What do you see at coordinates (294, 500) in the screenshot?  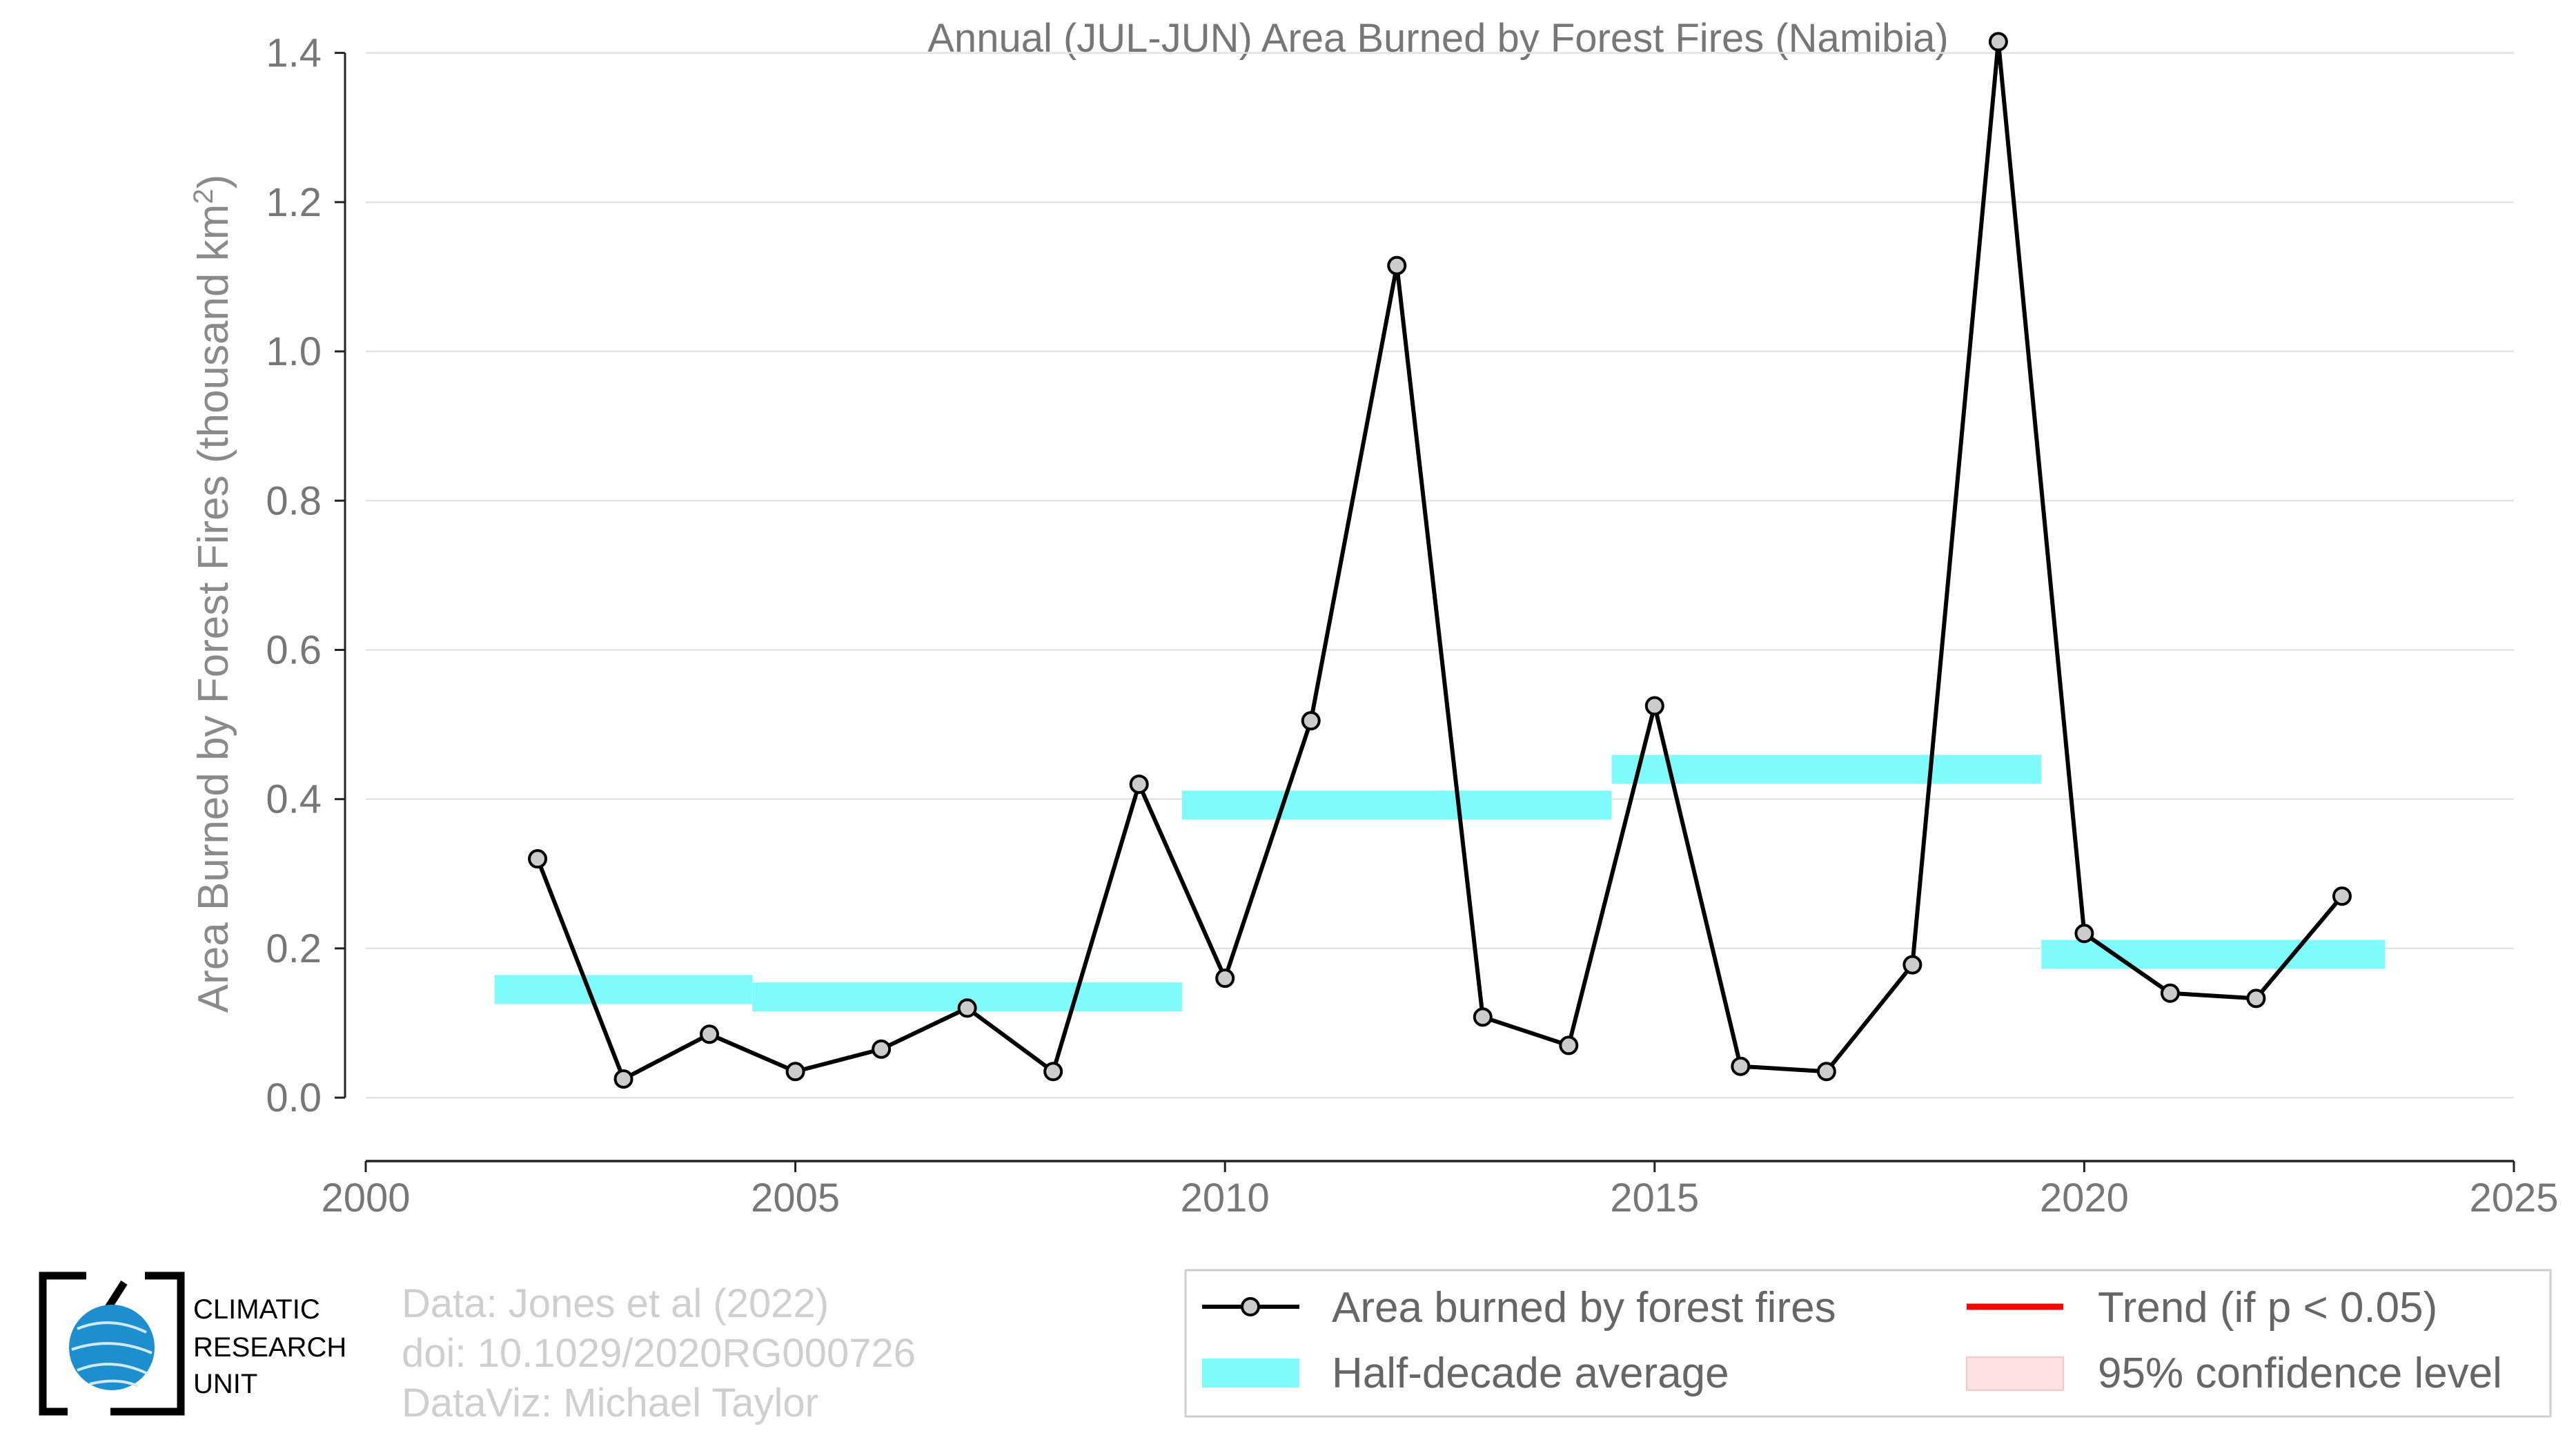 I see `y-tick-label: 0.8` at bounding box center [294, 500].